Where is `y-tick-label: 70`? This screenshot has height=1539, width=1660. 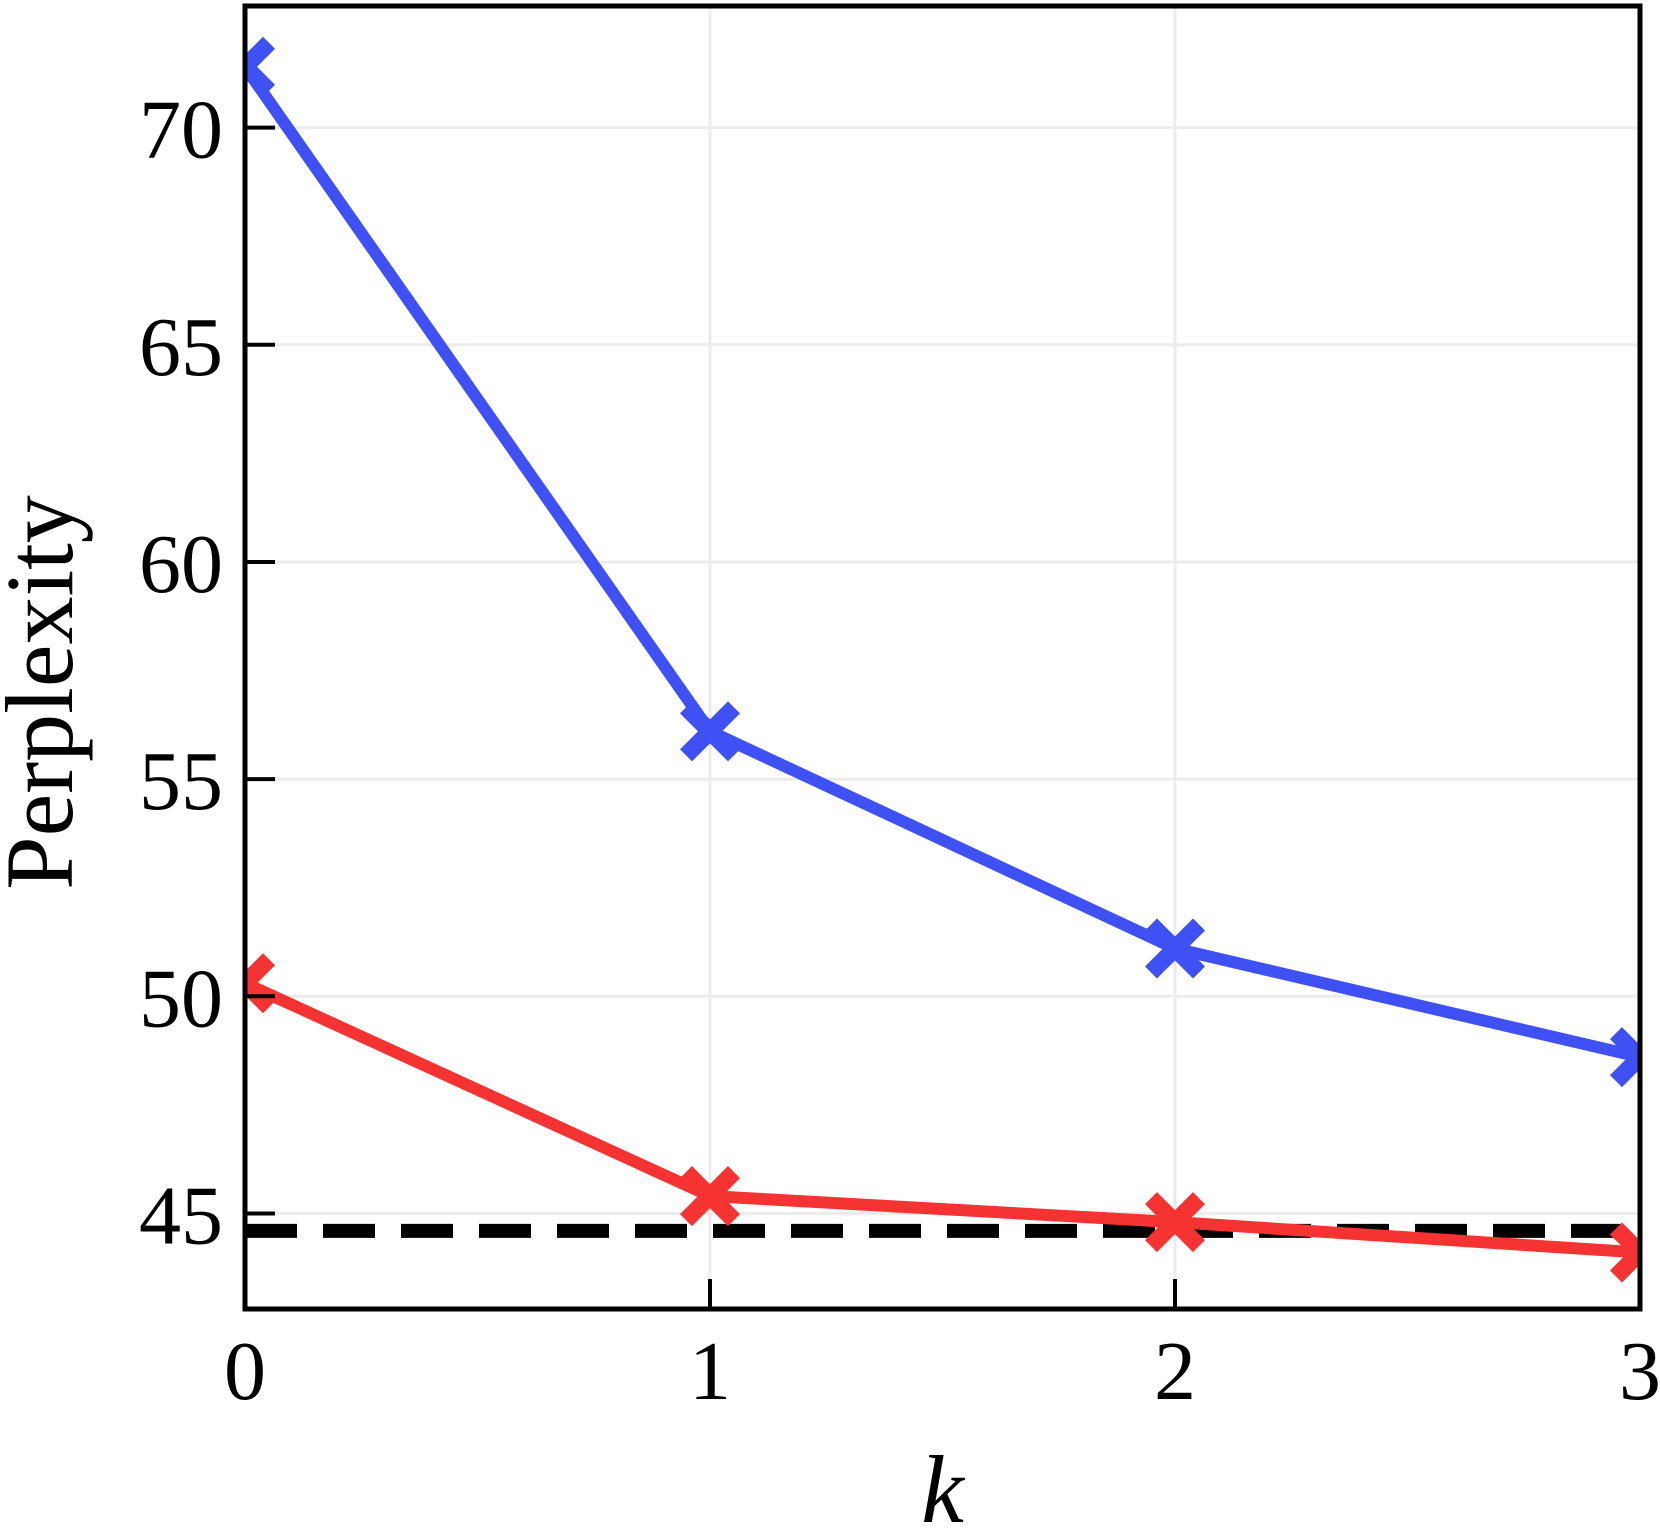 y-tick-label: 70 is located at coordinates (181, 130).